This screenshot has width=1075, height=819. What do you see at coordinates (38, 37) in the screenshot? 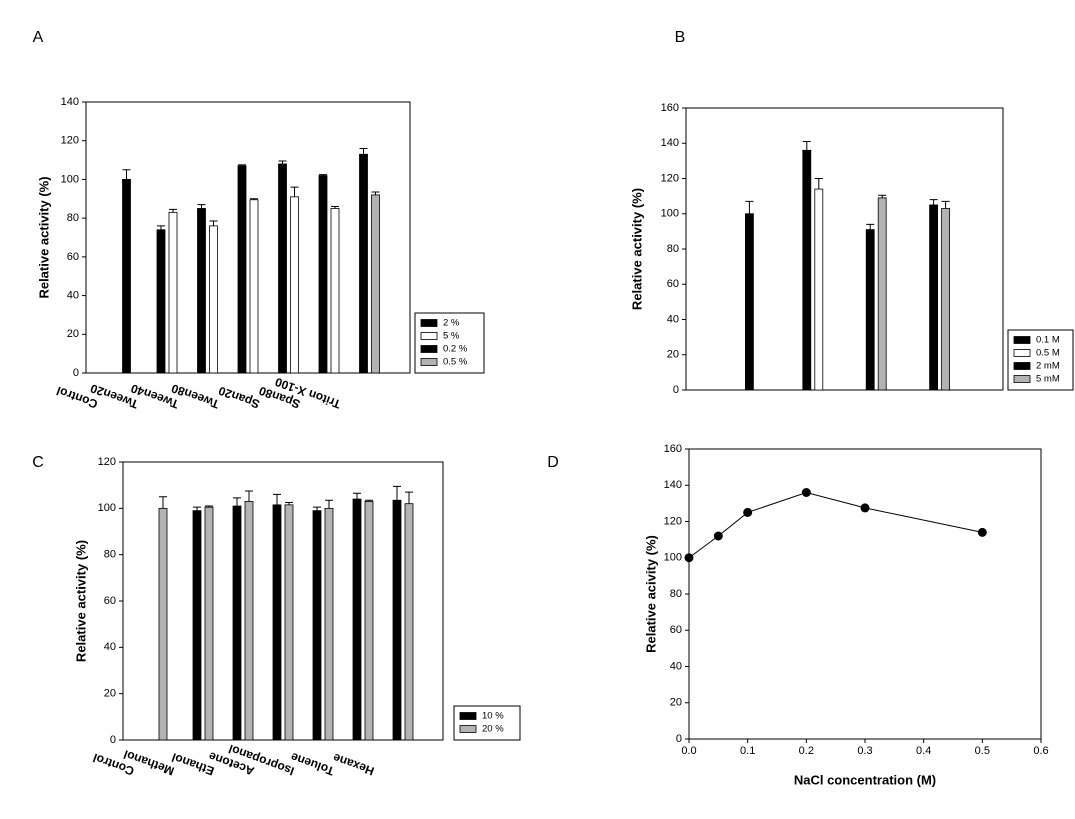
I see `panel-label: A` at bounding box center [38, 37].